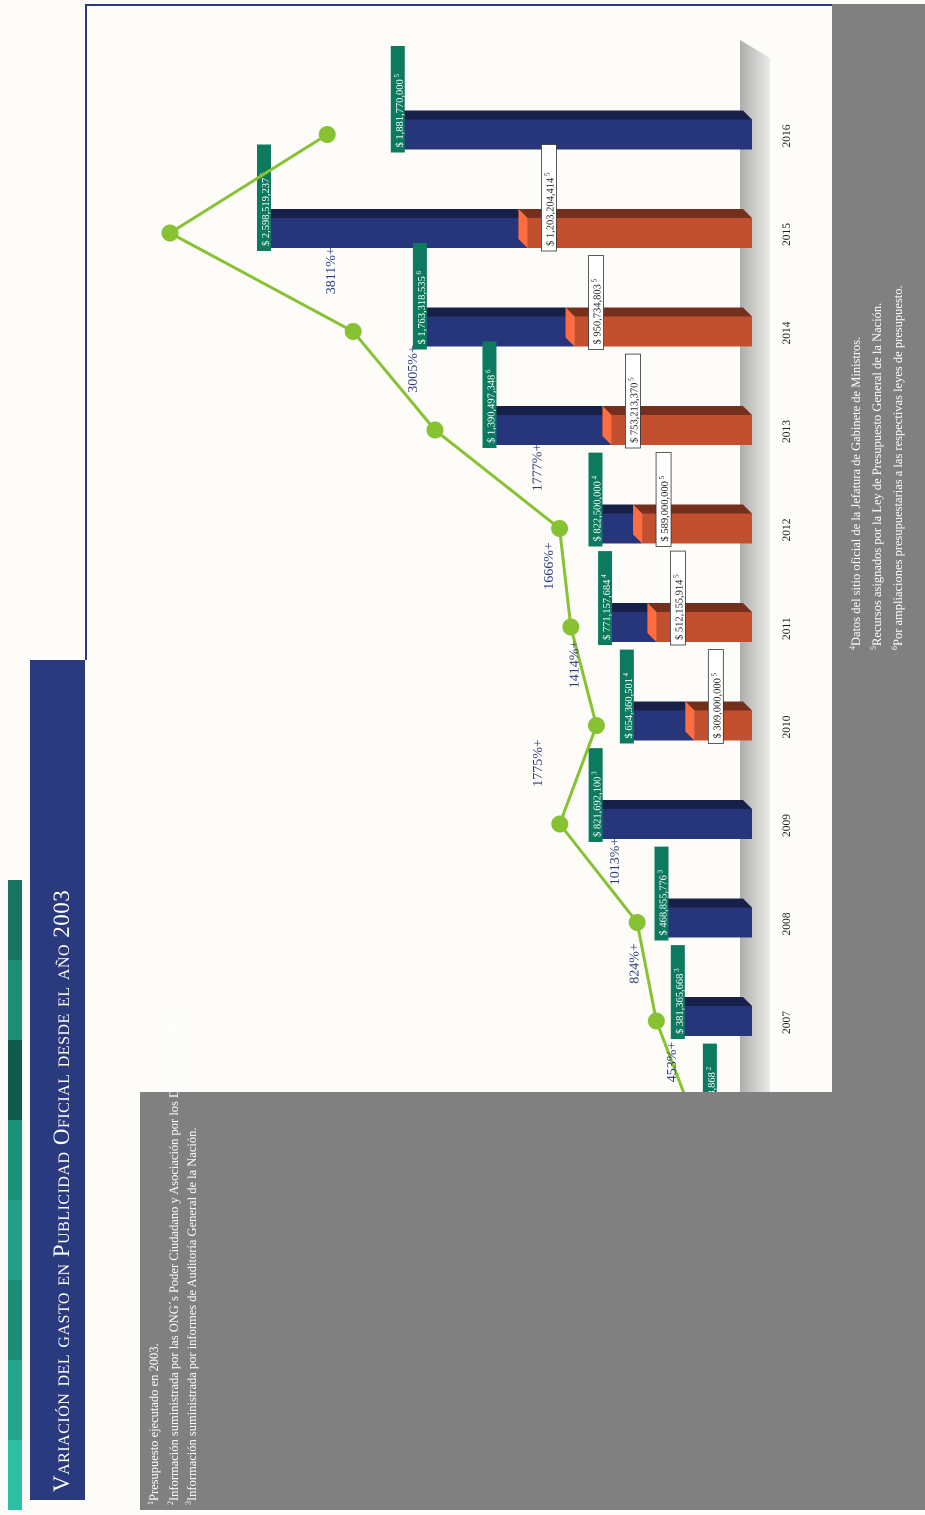 This screenshot has height=1515, width=925. What do you see at coordinates (490, 406) in the screenshot?
I see `value-label-blue-2013: $ 1,390,497,348 6` at bounding box center [490, 406].